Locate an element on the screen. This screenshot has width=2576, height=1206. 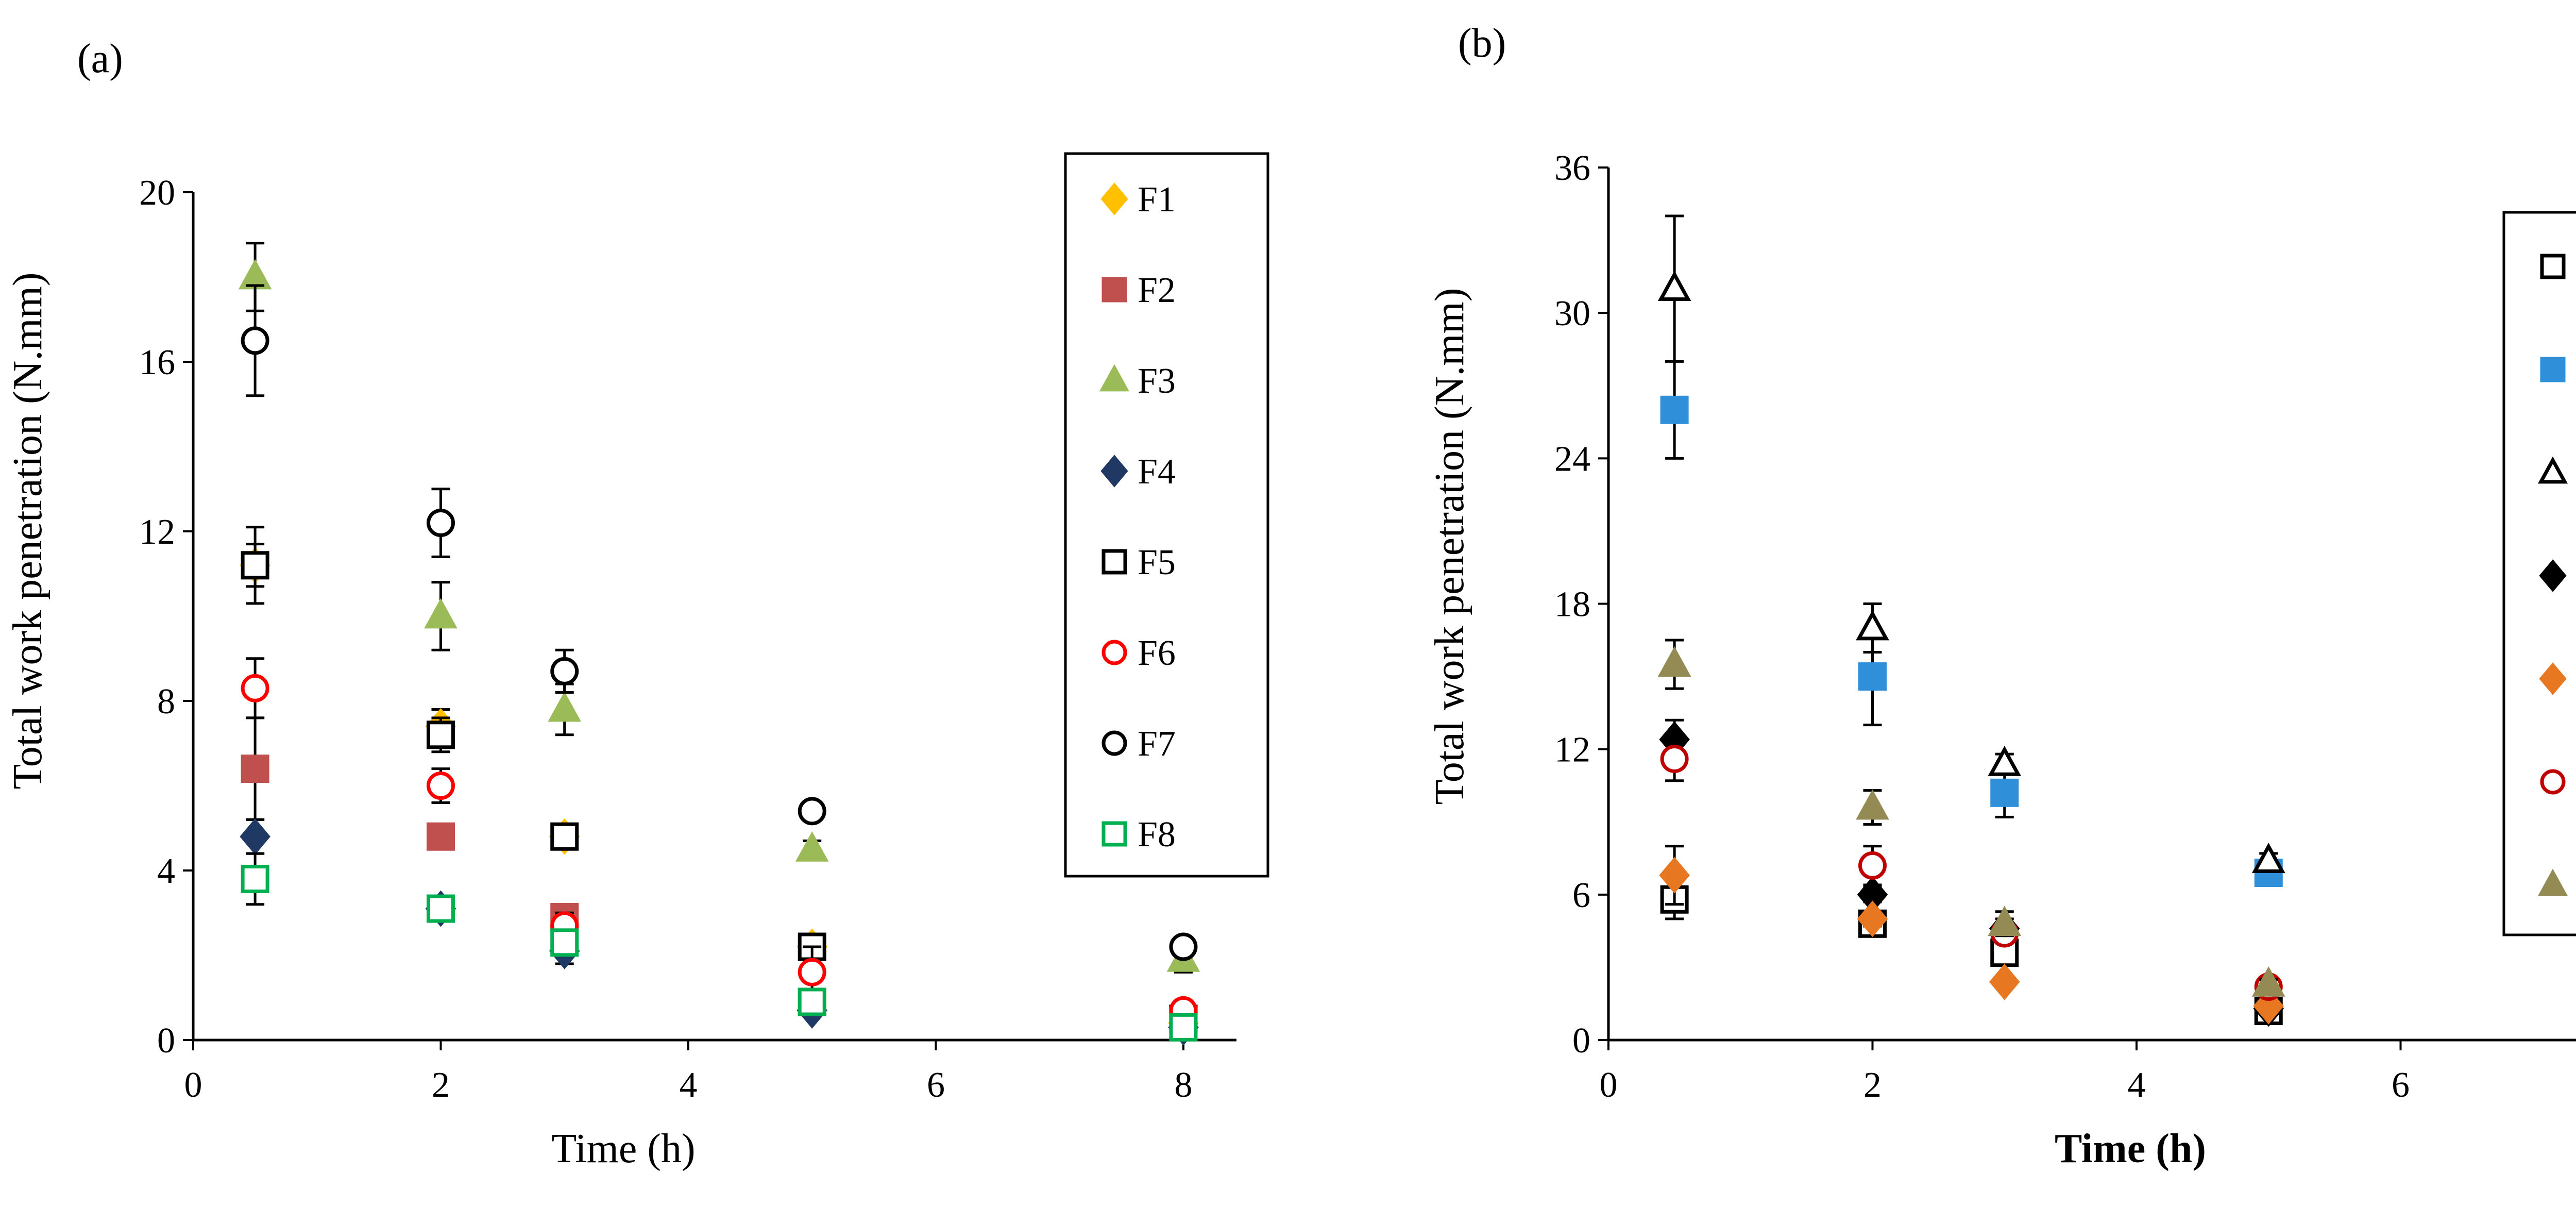
legend-label-F7: F7 is located at coordinates (1157, 744).